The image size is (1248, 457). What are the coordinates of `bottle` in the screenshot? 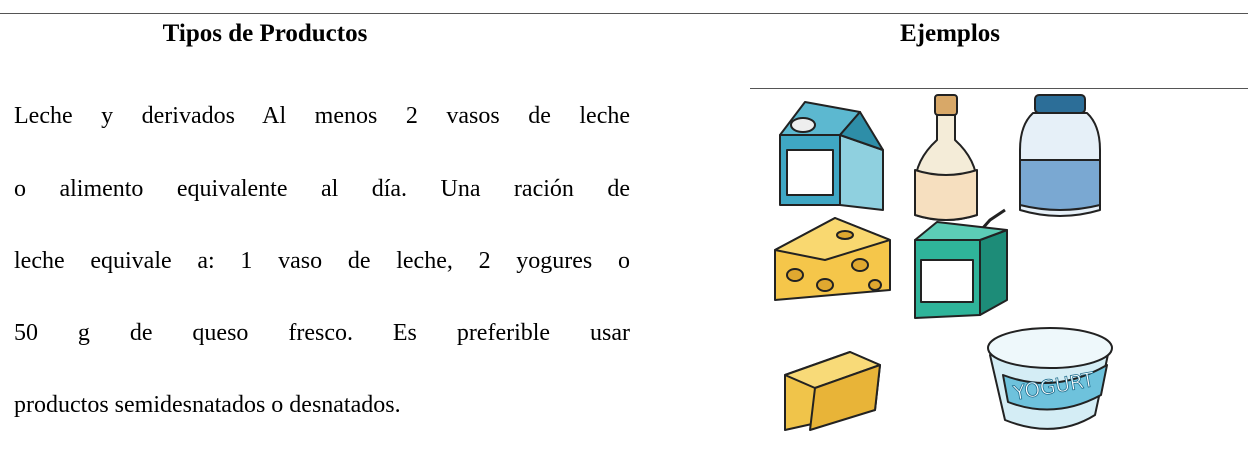 It's located at (946, 157).